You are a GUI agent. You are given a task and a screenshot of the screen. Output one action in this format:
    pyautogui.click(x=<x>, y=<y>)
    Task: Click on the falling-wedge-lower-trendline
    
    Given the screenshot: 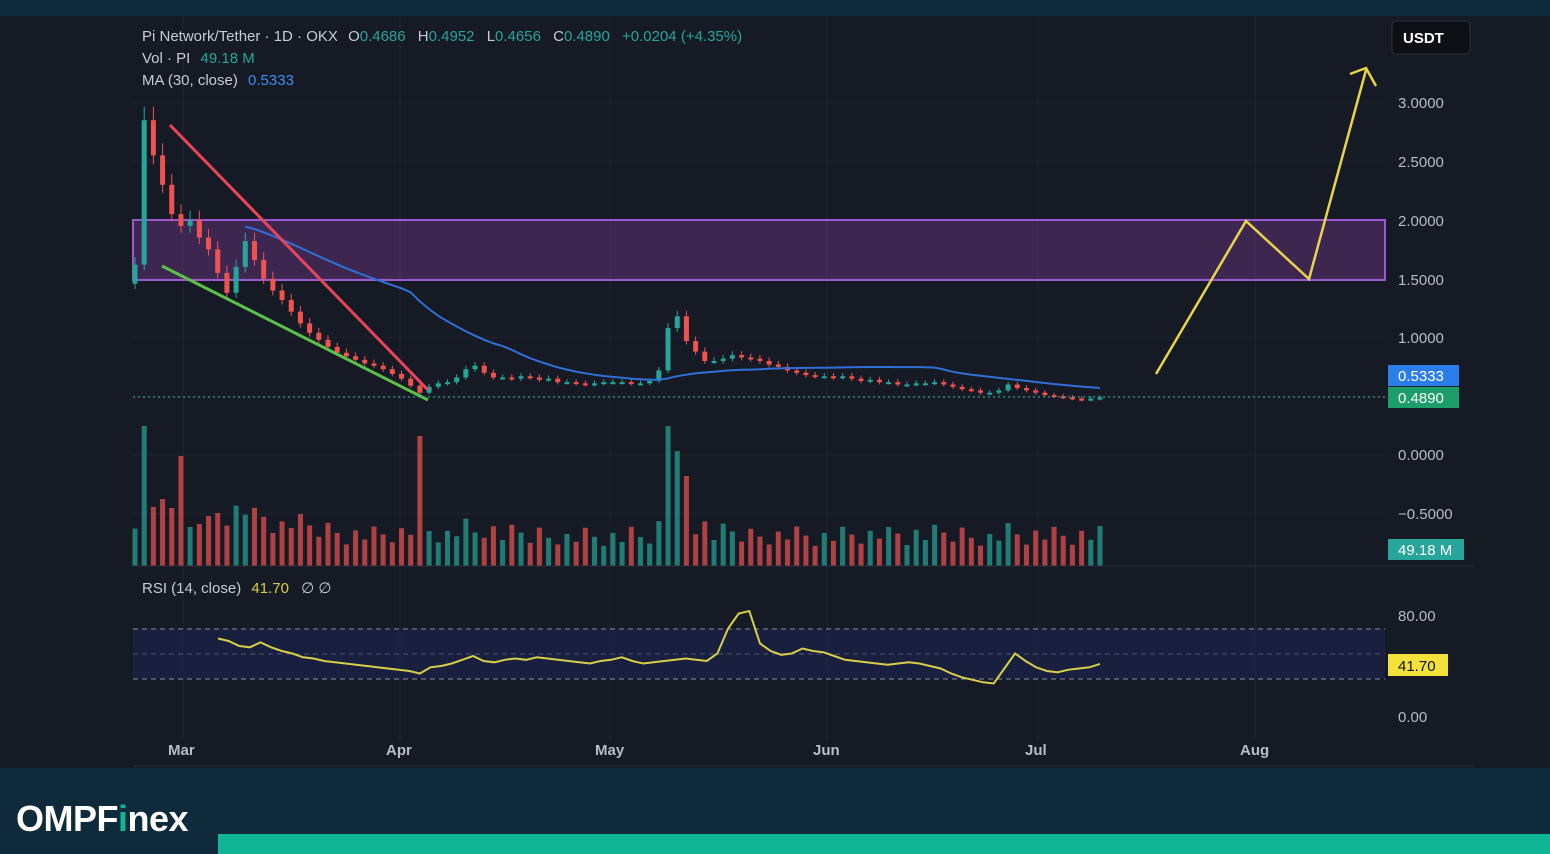 What is the action you would take?
    pyautogui.click(x=295, y=333)
    